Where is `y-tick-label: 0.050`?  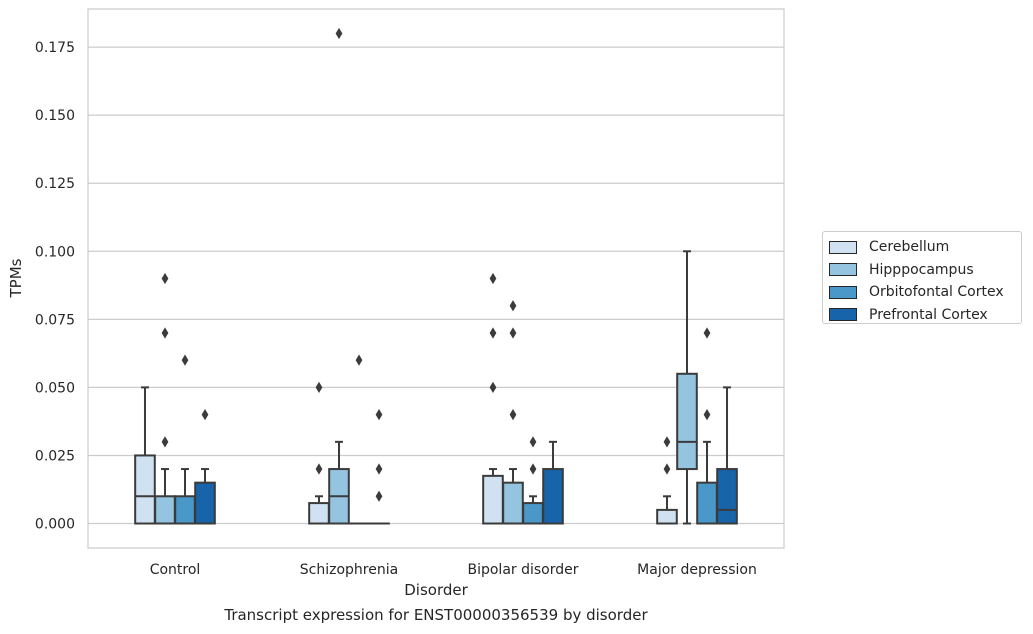 y-tick-label: 0.050 is located at coordinates (55, 388).